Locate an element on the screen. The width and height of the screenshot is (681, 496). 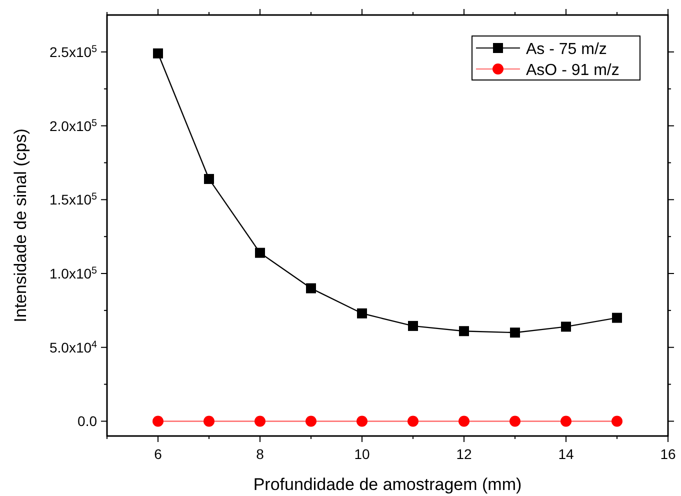
y-tick-label: 0.0 is located at coordinates (88, 421).